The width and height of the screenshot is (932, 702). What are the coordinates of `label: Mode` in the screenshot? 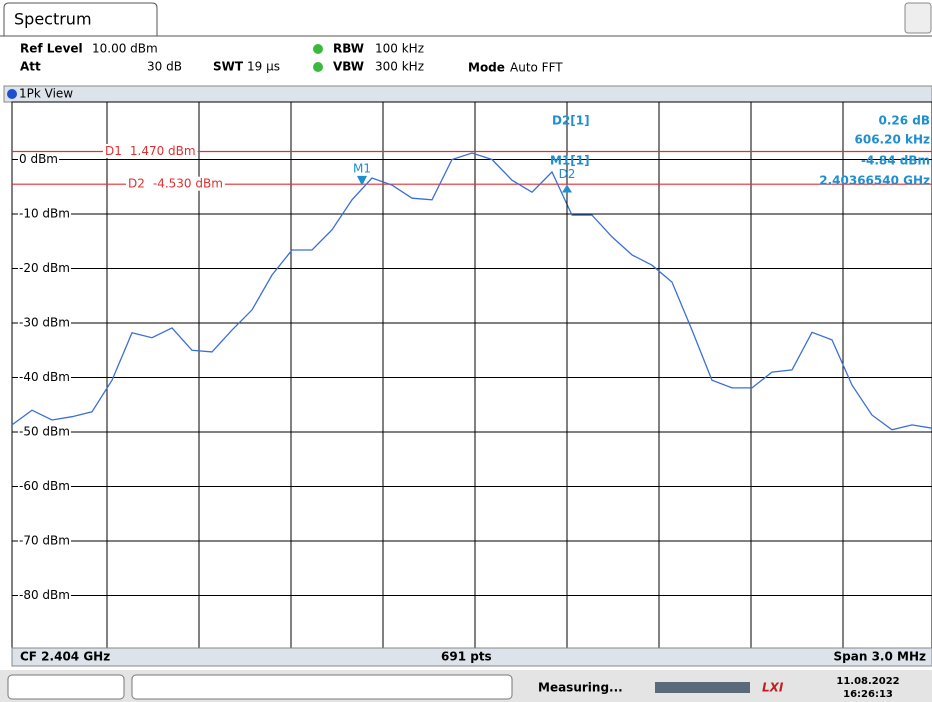 It's located at (486, 68).